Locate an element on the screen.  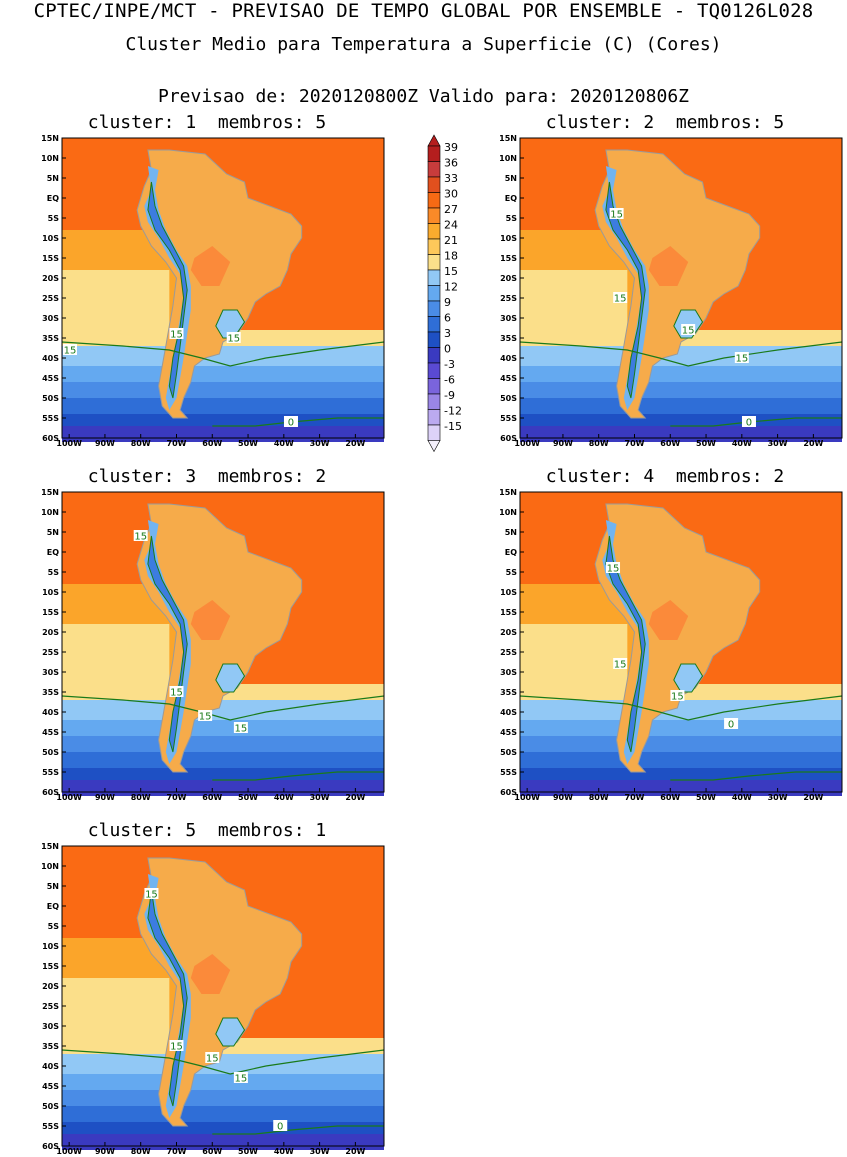
lon-label: 50W is located at coordinates (248, 443).